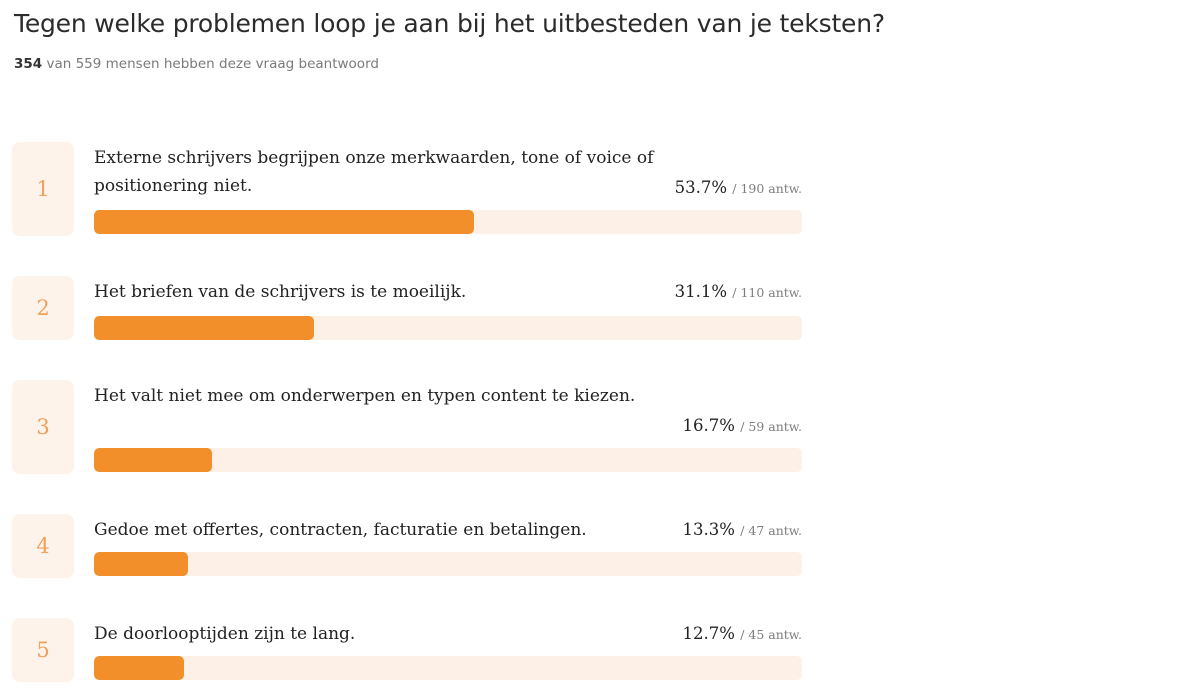 Image resolution: width=1198 pixels, height=694 pixels. I want to click on answer-stat: 13.3% / 47 antw., so click(742, 529).